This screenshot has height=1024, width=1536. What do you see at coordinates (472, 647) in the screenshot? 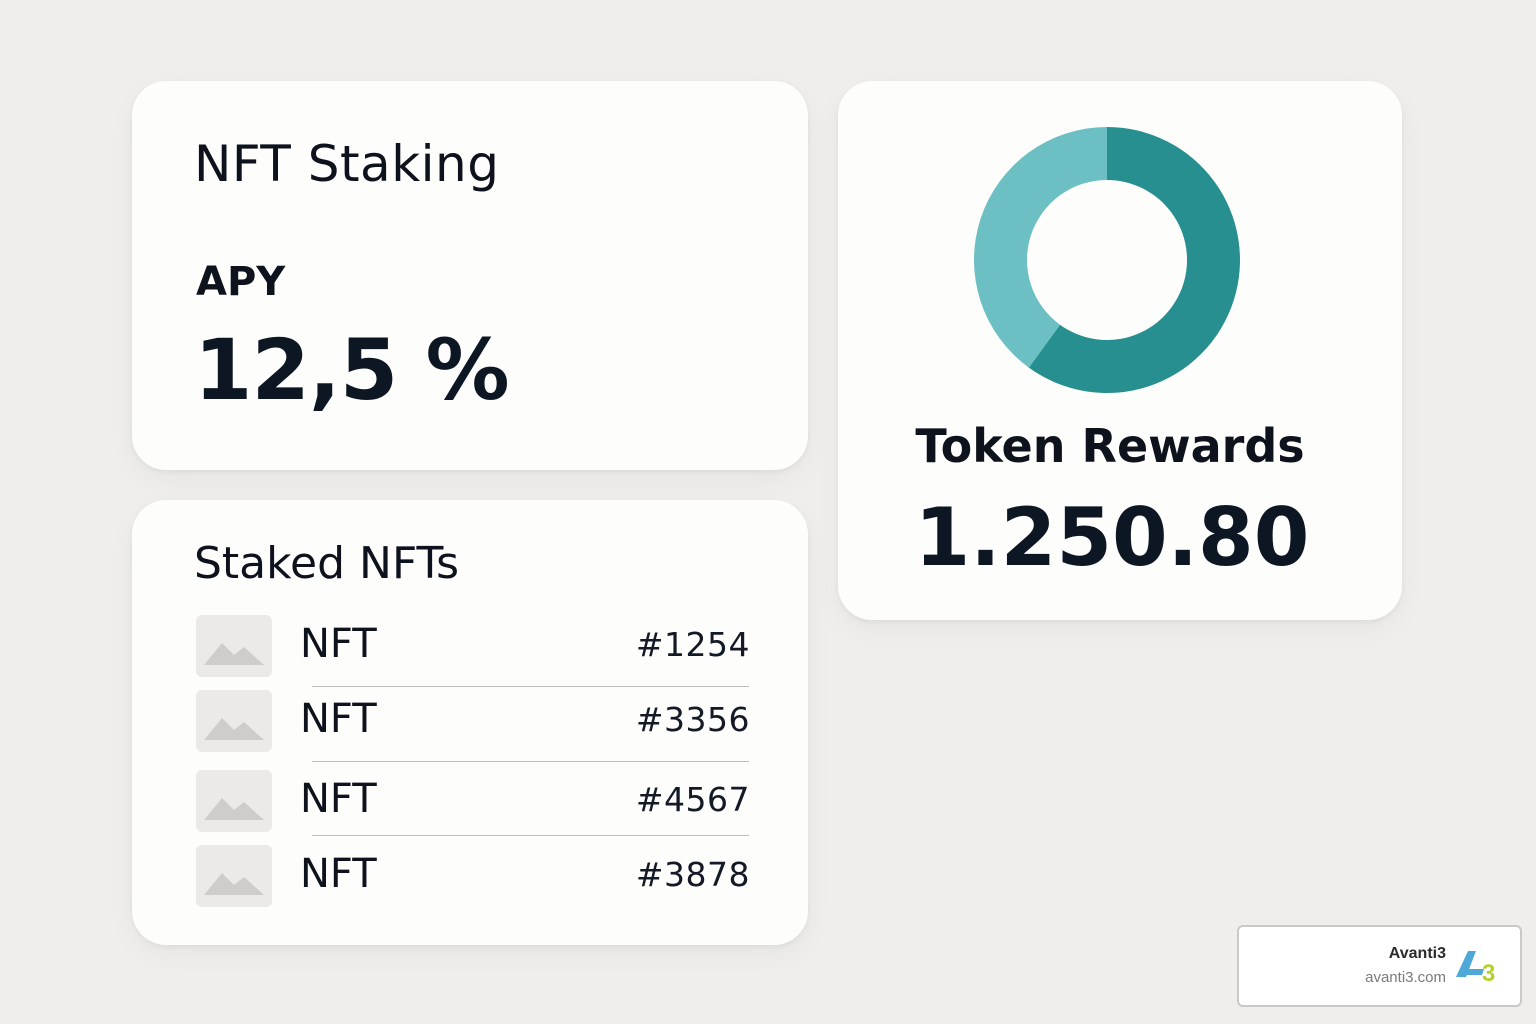
I see `nft-list-item: NFT #1254` at bounding box center [472, 647].